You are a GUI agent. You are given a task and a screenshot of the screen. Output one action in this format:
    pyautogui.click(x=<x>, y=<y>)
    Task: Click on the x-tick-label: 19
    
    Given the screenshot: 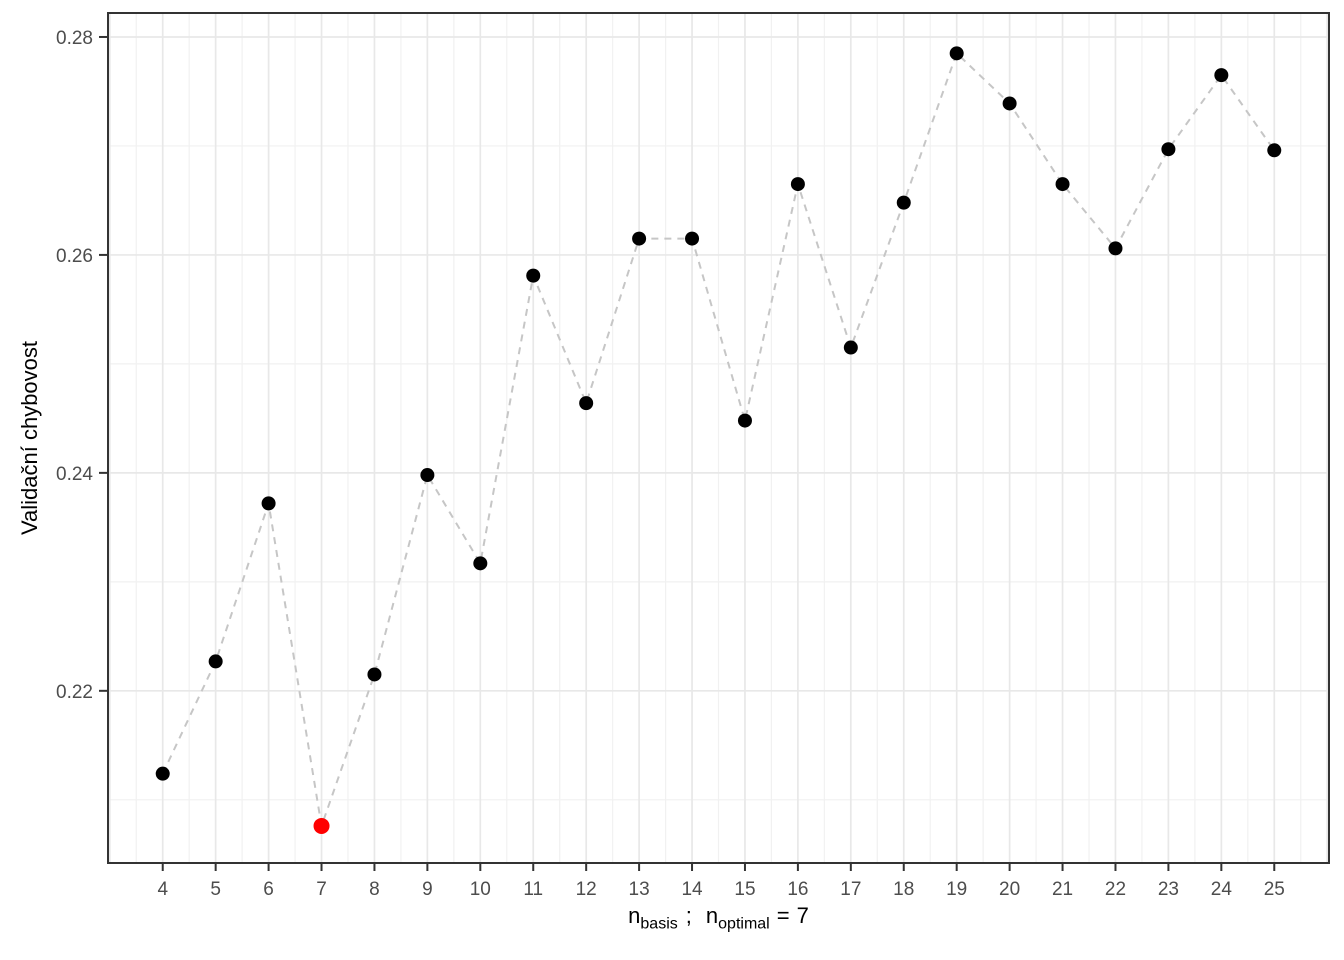 What is the action you would take?
    pyautogui.click(x=956, y=889)
    